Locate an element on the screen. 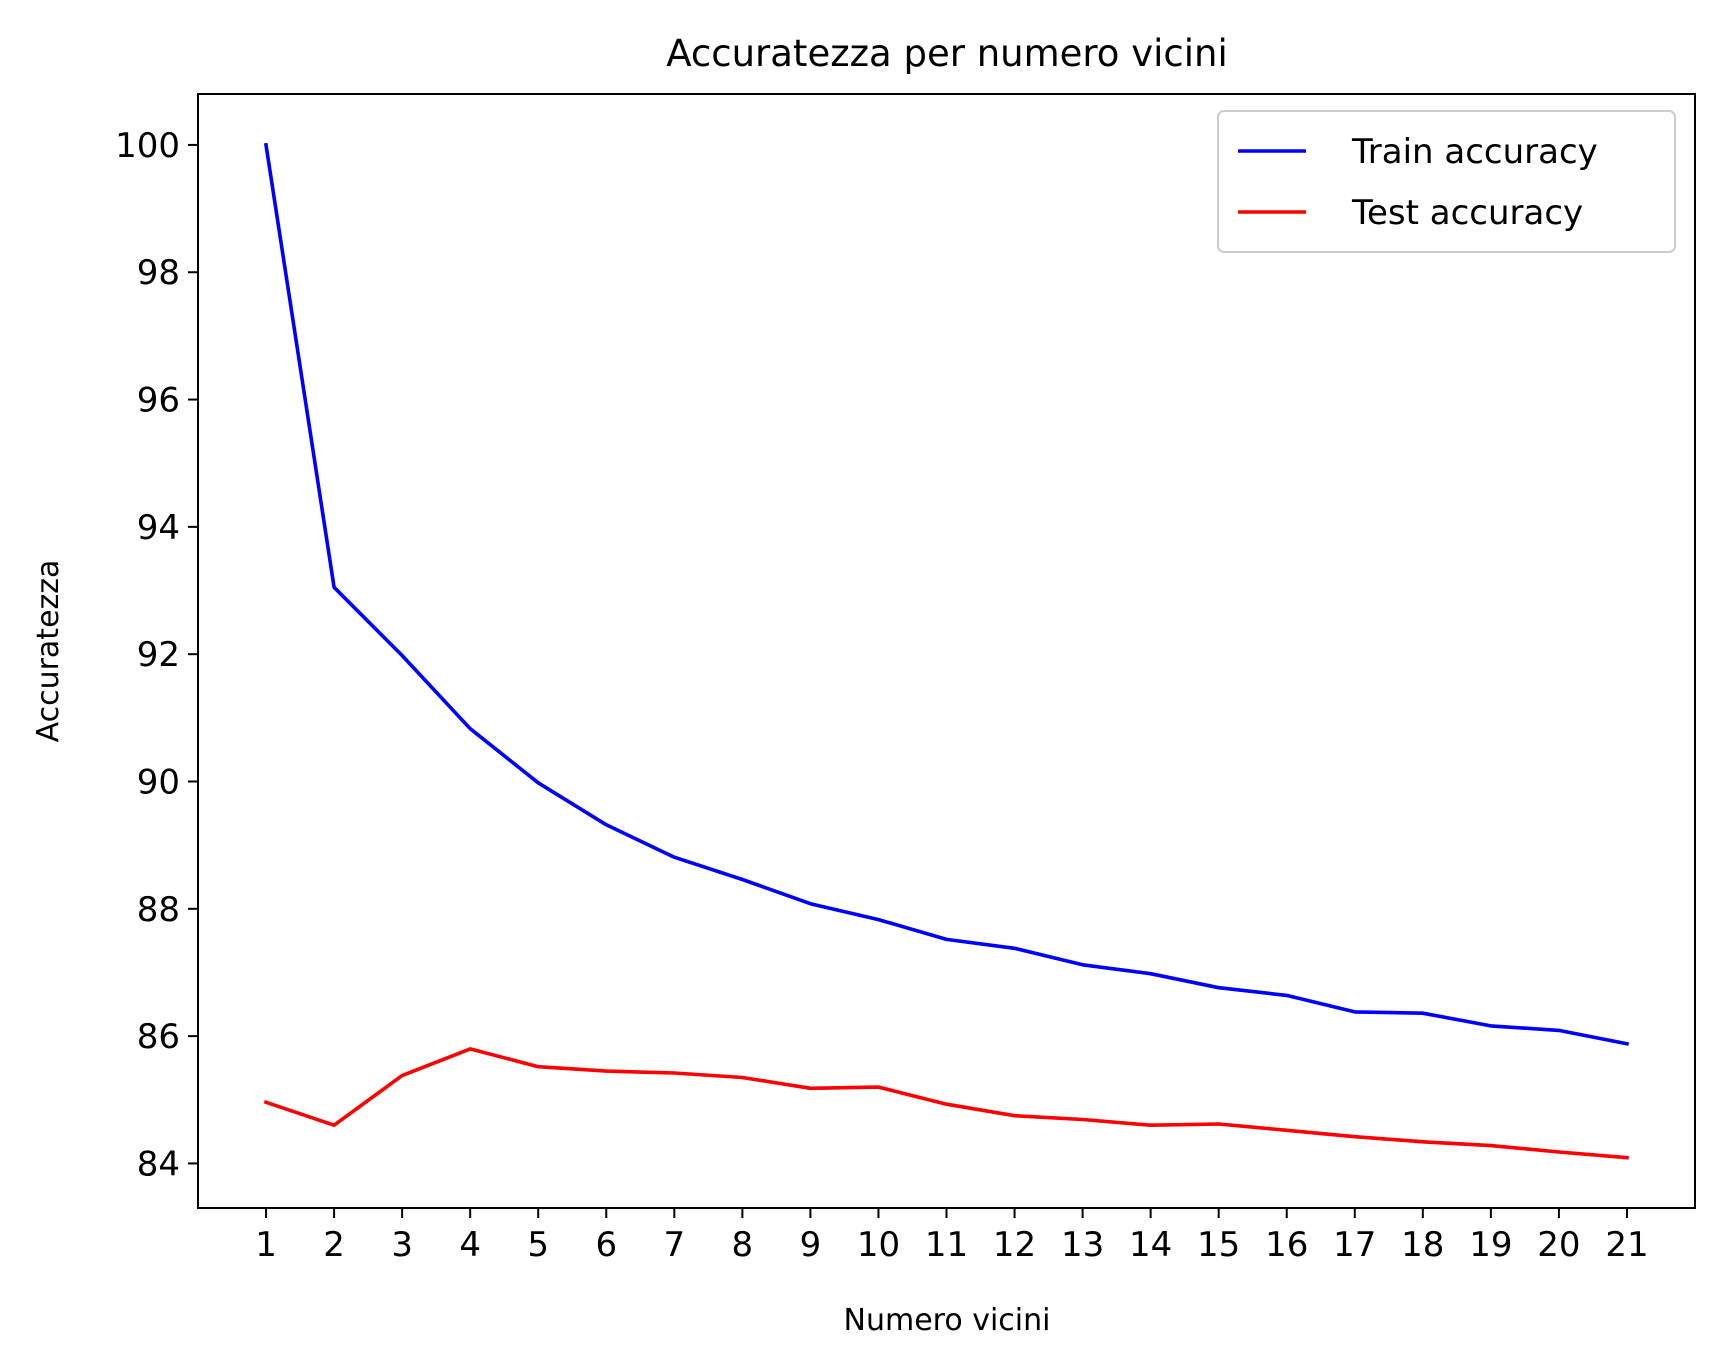 The width and height of the screenshot is (1715, 1361). series-line is located at coordinates (946, 1103).